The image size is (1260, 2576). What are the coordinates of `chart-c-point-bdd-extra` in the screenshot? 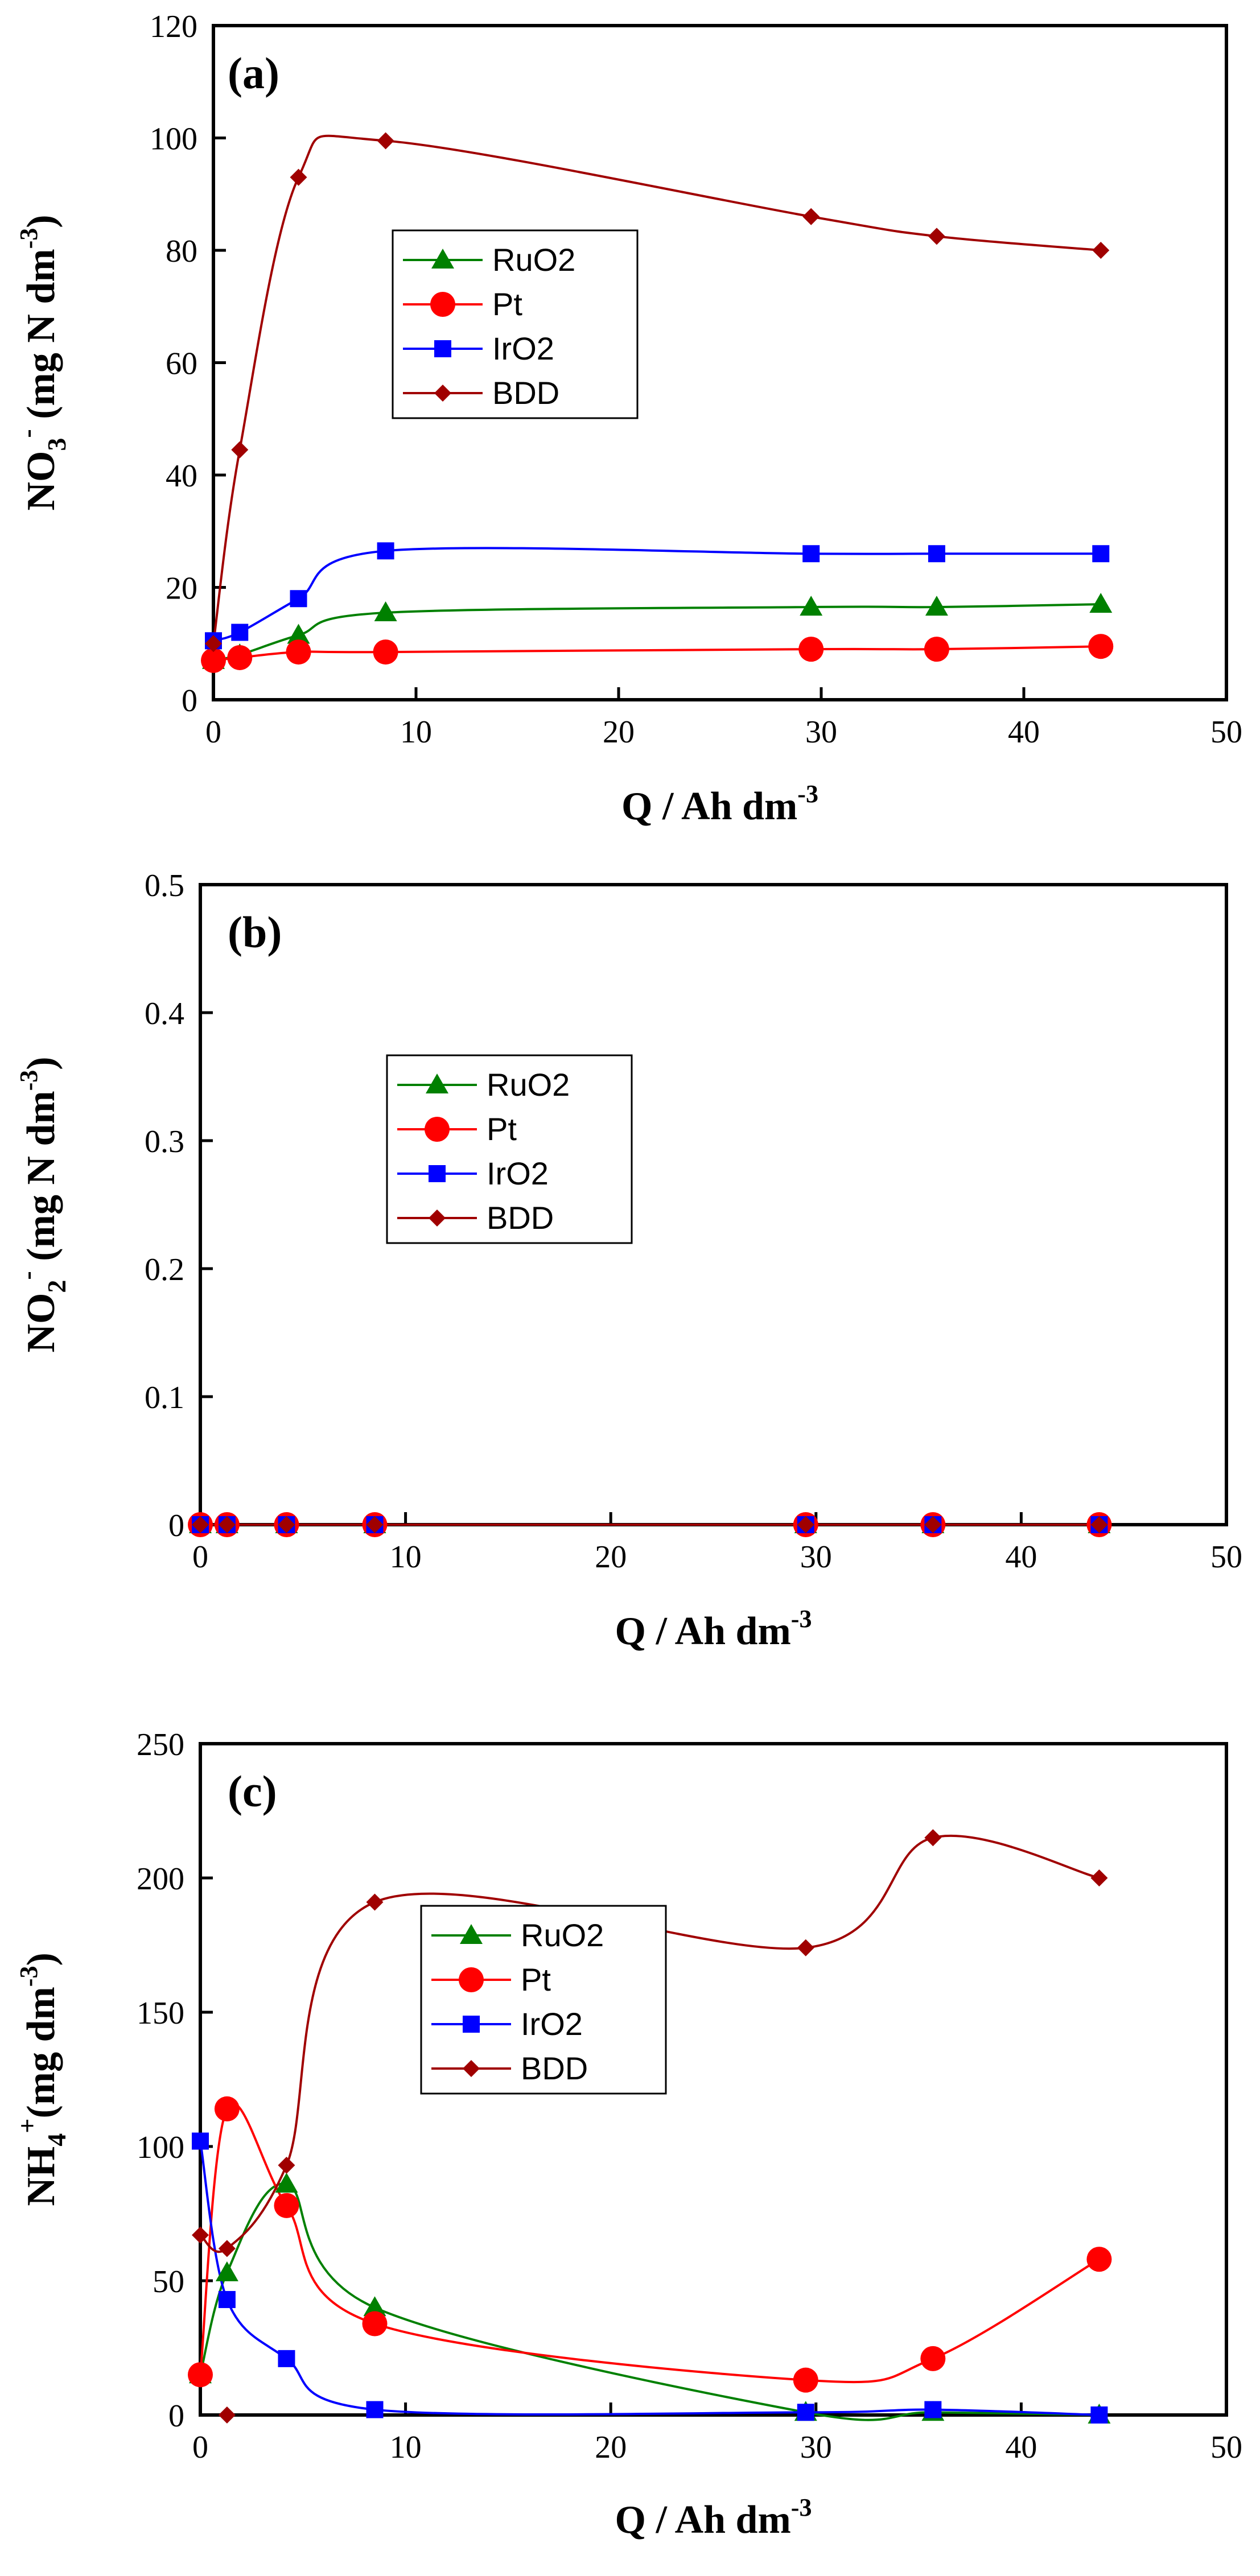 It's located at (227, 2415).